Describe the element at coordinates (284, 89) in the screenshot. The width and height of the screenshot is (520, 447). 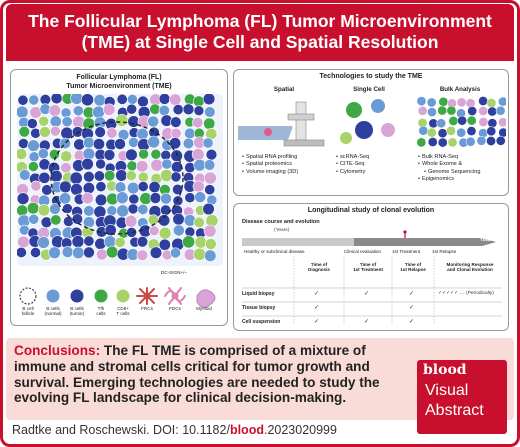
I see `spatial-title: Spatial` at that location.